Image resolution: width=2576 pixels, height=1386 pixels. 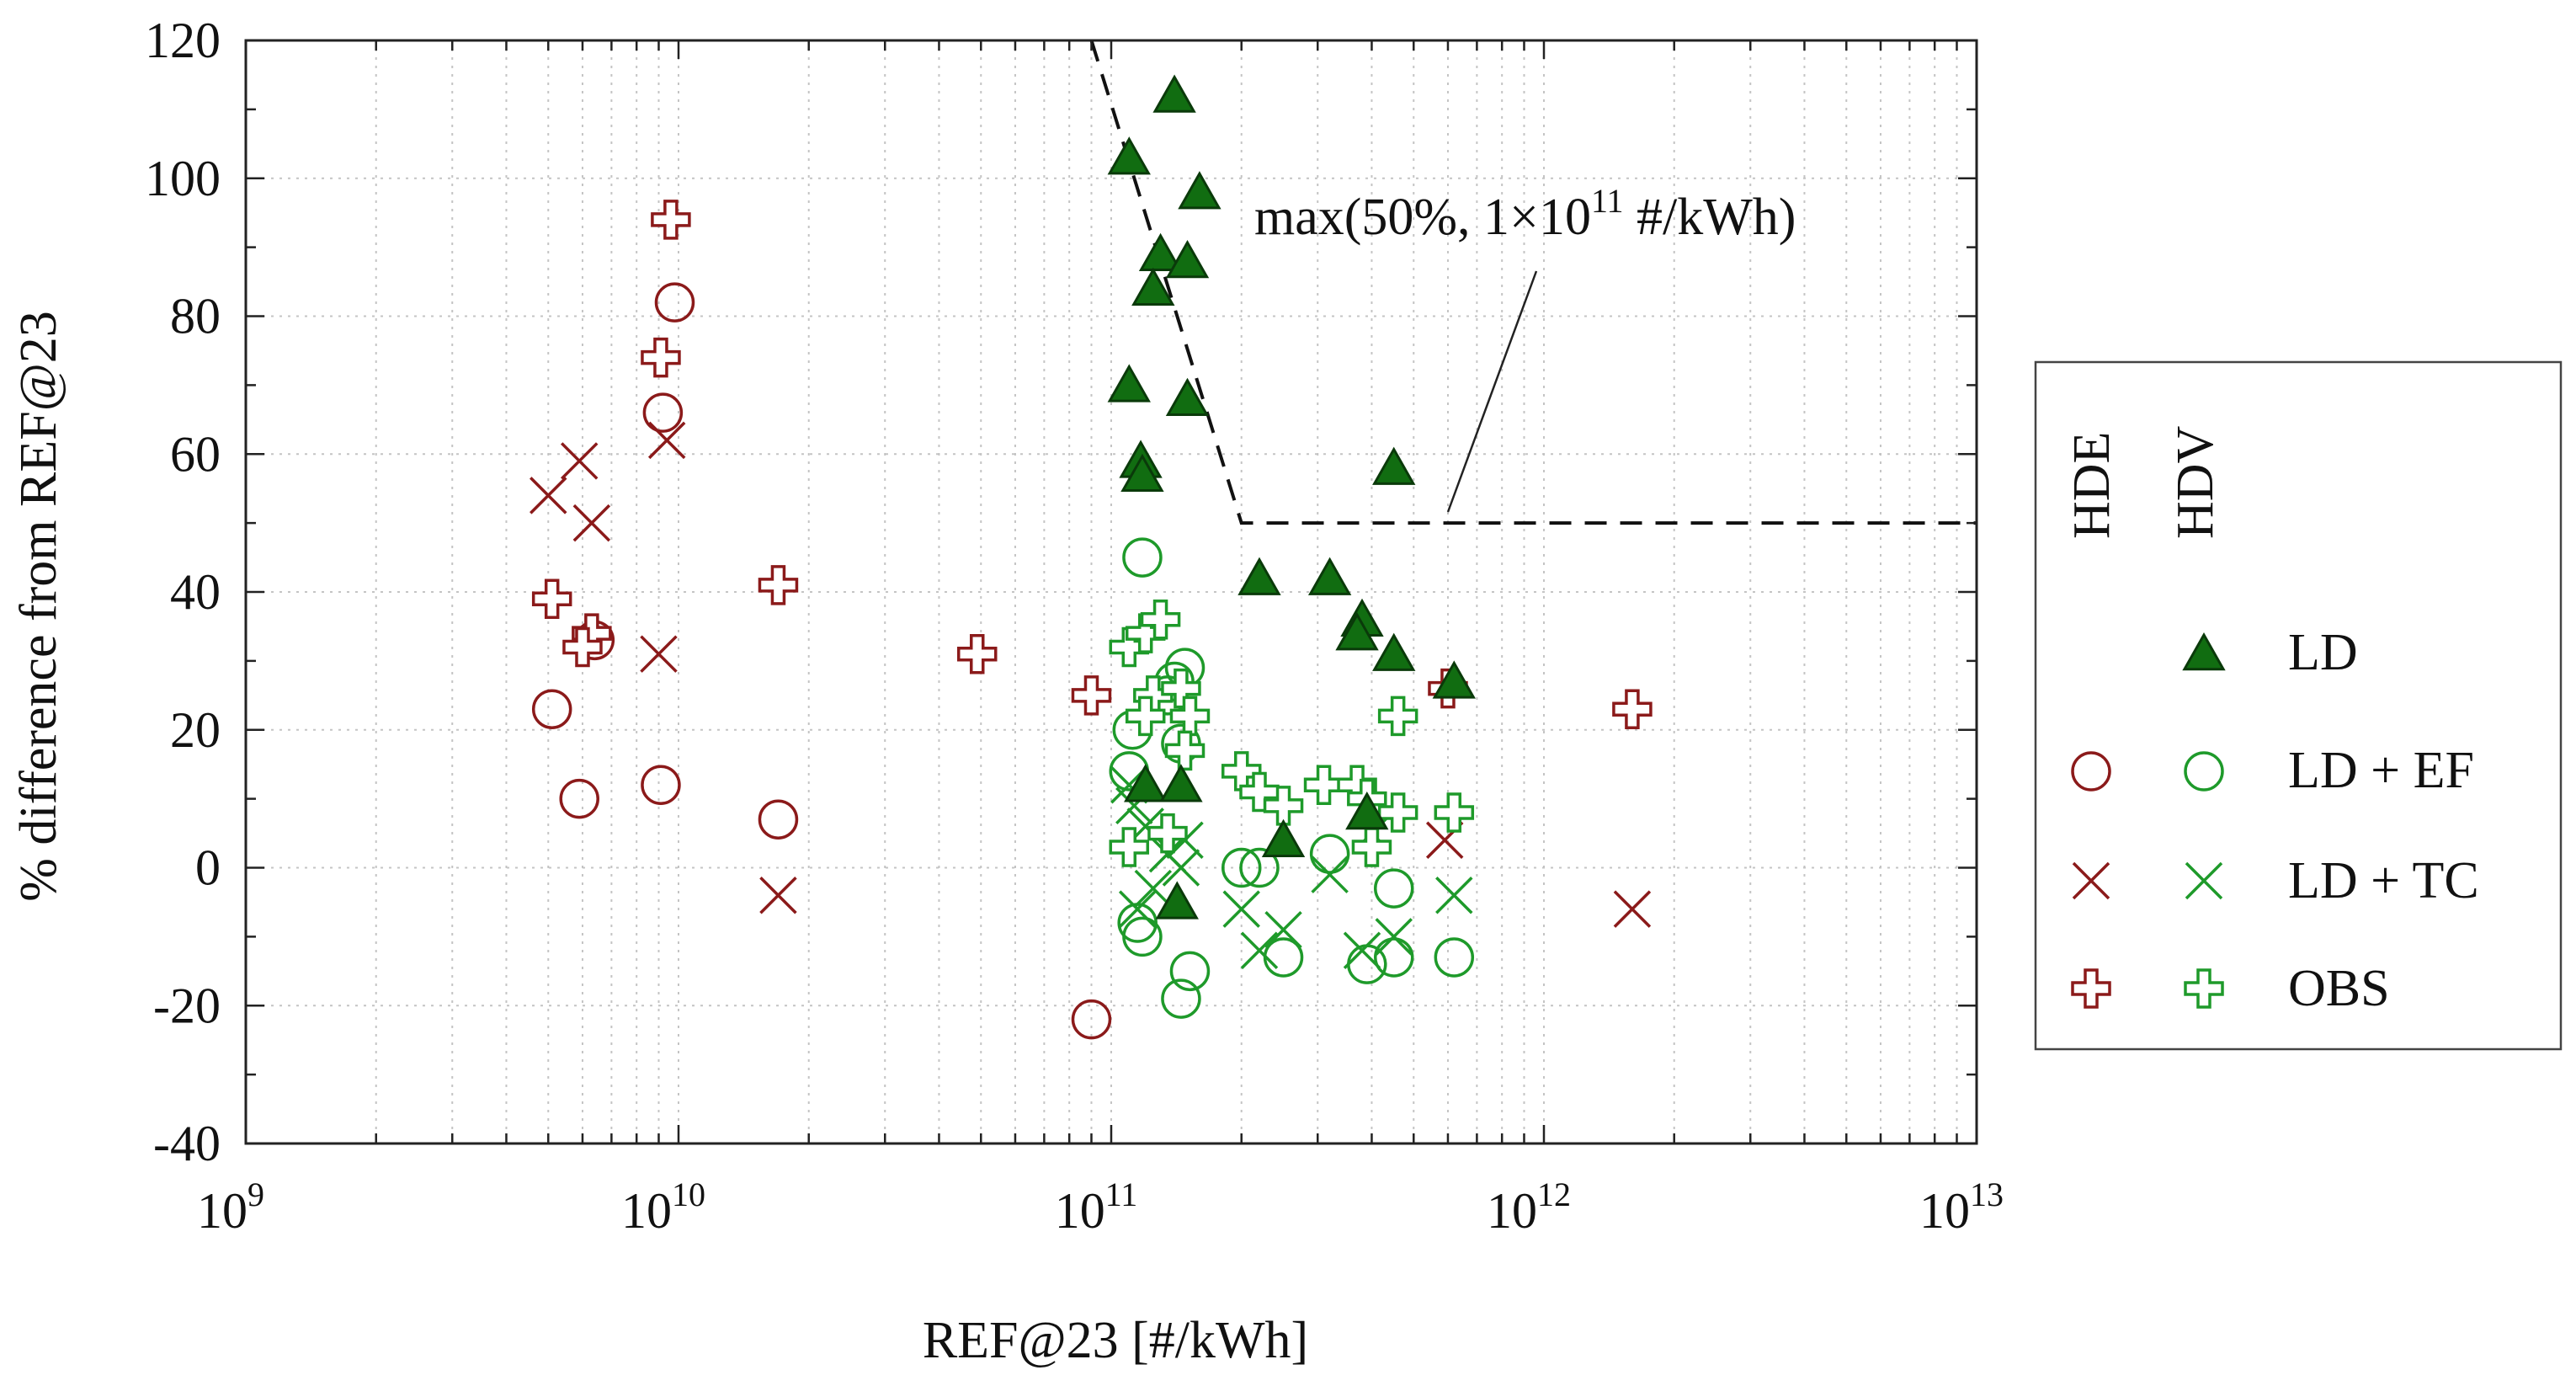 What do you see at coordinates (2204, 651) in the screenshot?
I see `legend-marker-hdv-ld` at bounding box center [2204, 651].